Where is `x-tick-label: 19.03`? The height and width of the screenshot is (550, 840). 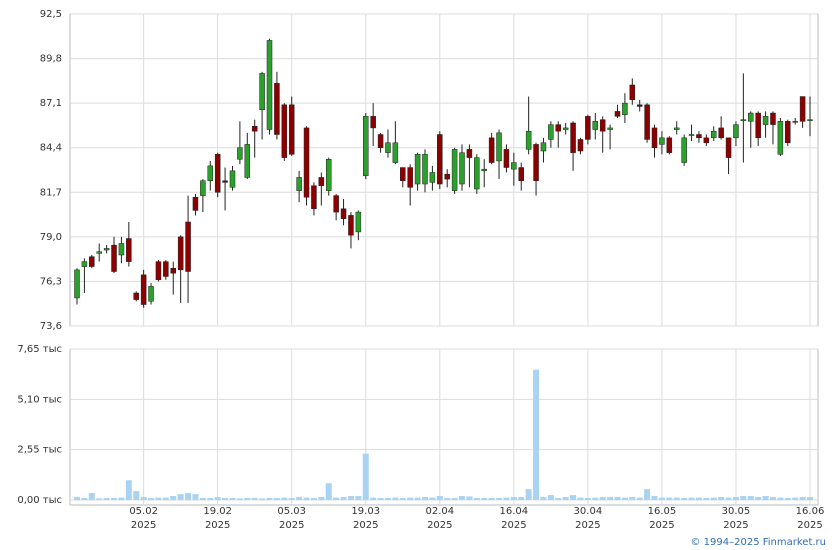
x-tick-label: 19.03 is located at coordinates (365, 511).